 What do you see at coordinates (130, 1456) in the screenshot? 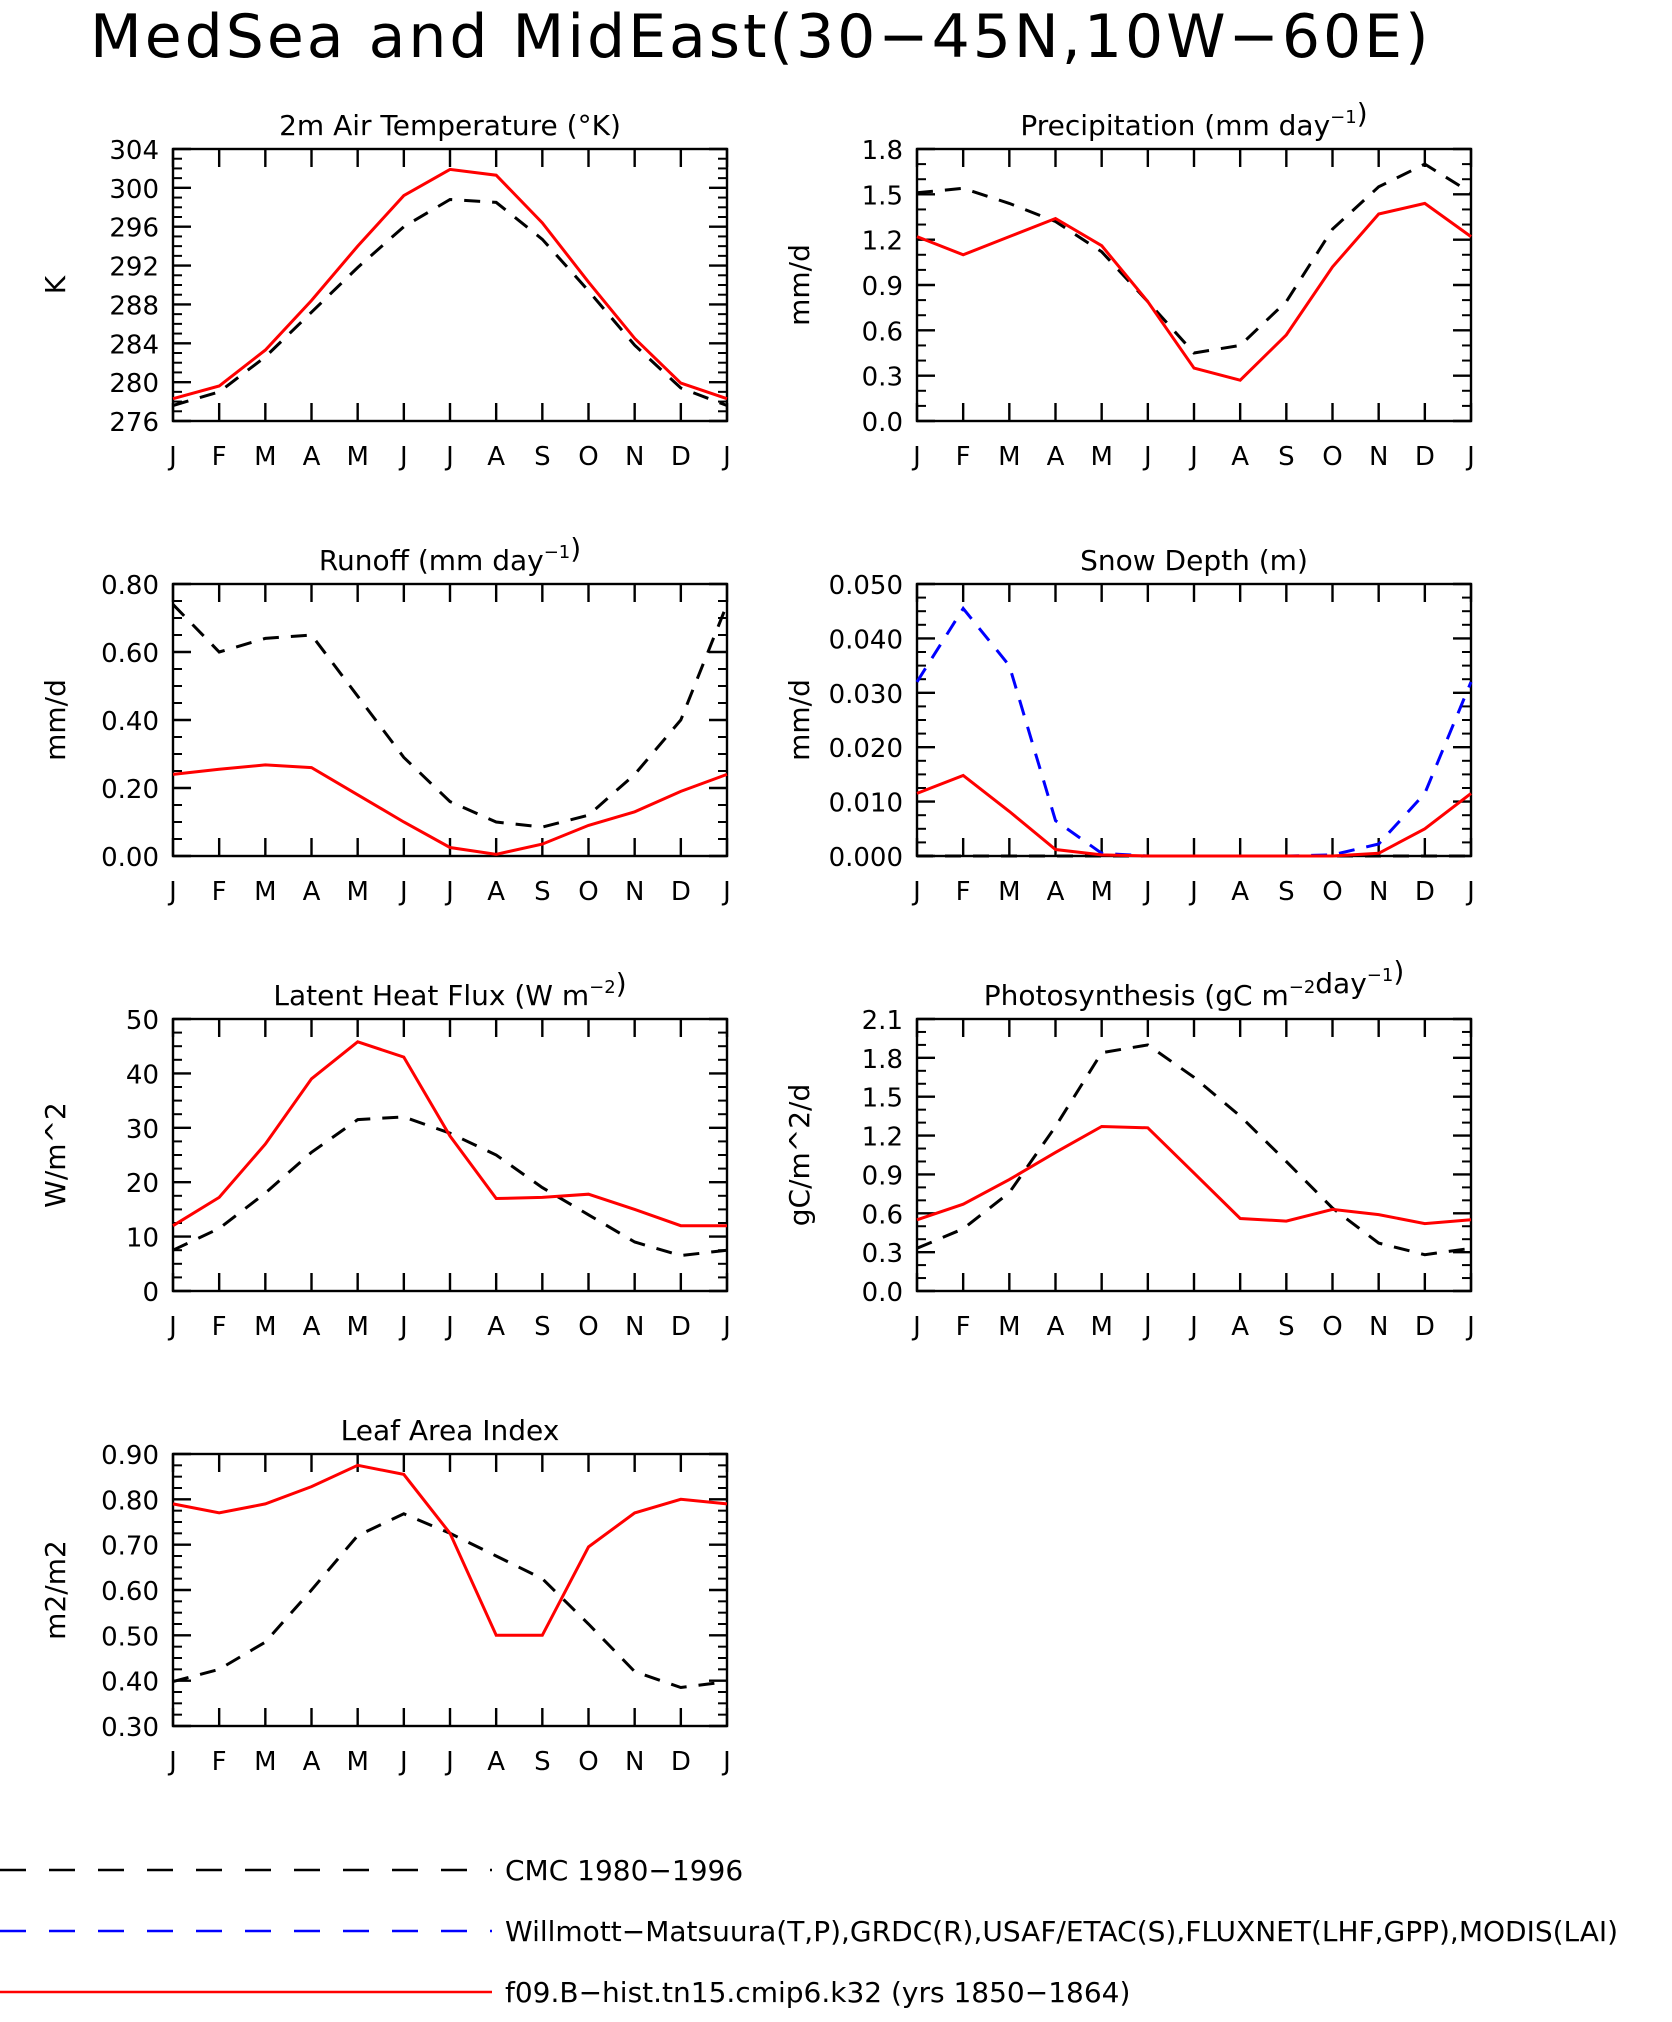
I see `y-tick-label: 0.90` at bounding box center [130, 1456].